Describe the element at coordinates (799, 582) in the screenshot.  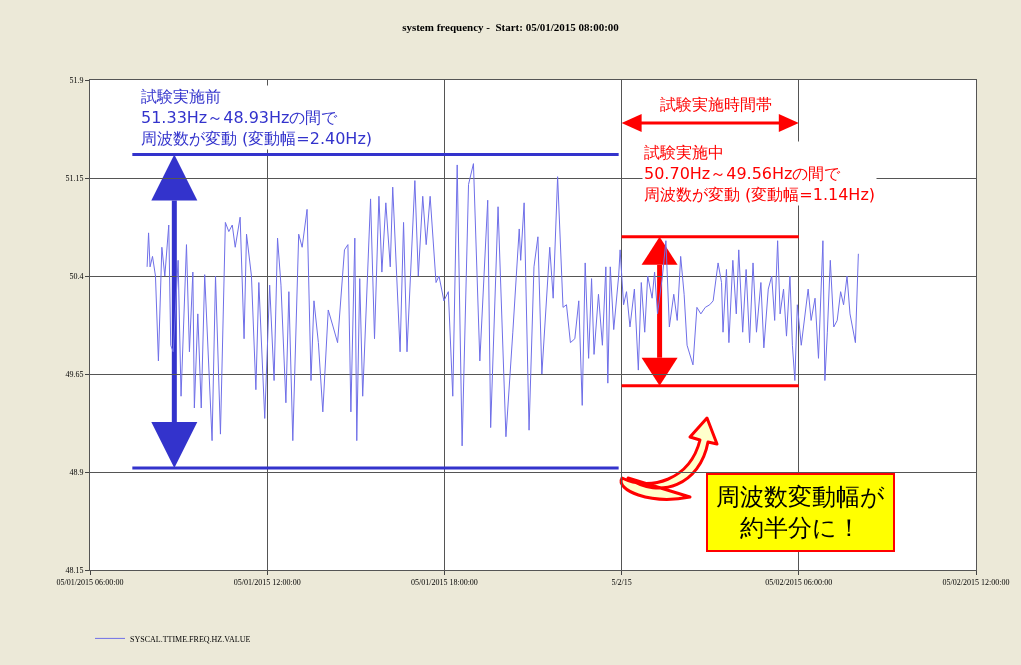
I see `x-tick-label: 05/02/2015 06:00:00` at that location.